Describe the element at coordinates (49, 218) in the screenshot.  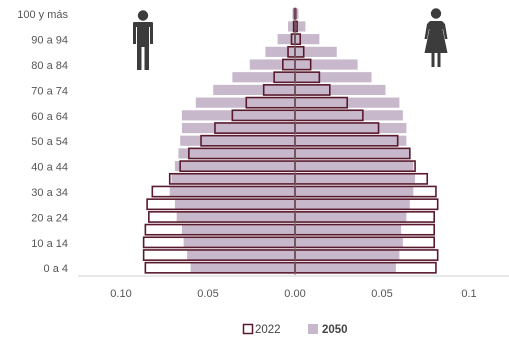
I see `y-tick-label: 20 a 24` at that location.